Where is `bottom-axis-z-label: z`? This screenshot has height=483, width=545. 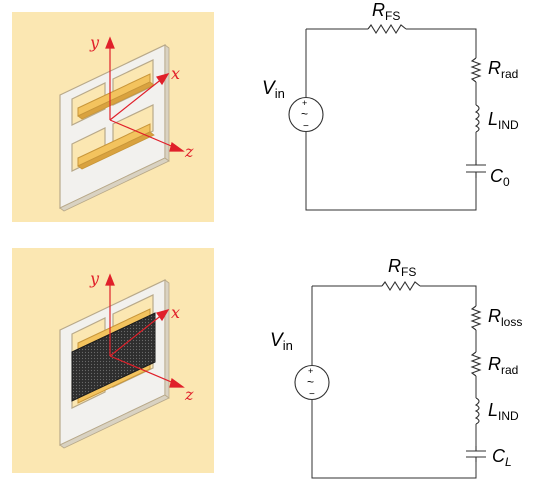 bottom-axis-z-label: z is located at coordinates (189, 394).